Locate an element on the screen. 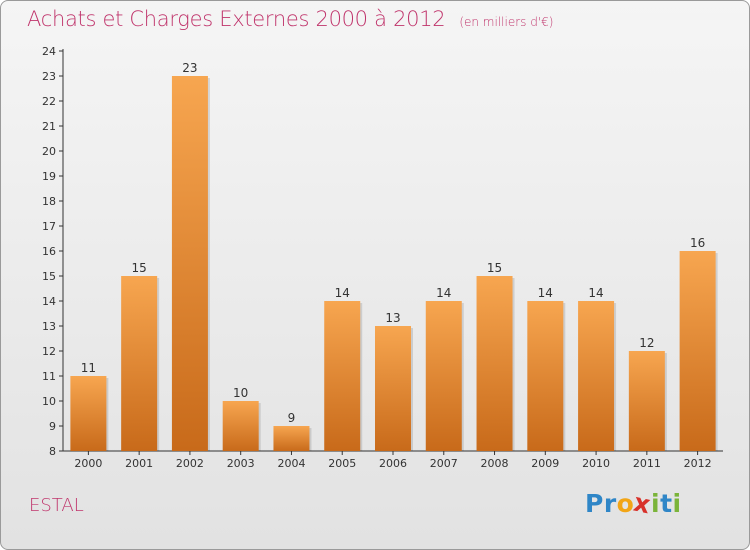 This screenshot has width=750, height=550. y-tick-label: 14 is located at coordinates (49, 301).